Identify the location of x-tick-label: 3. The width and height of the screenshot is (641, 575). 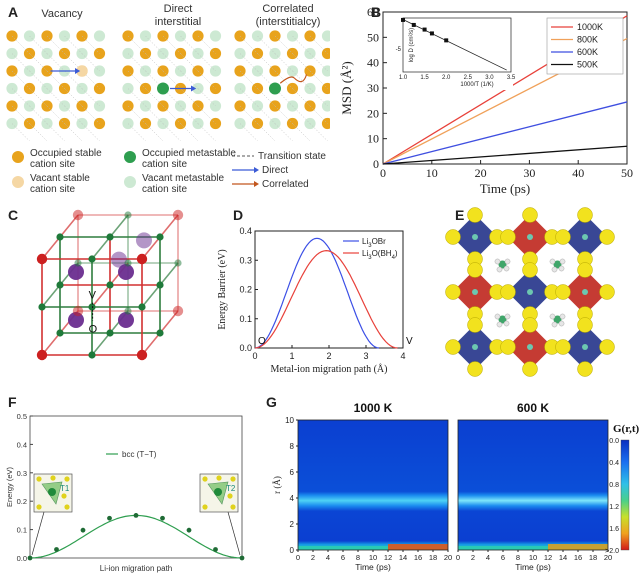
(365, 356).